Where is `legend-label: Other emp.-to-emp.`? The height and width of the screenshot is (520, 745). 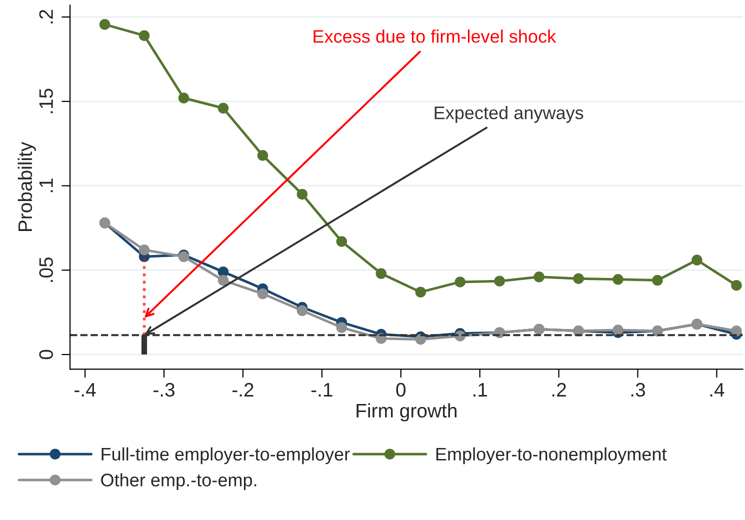 legend-label: Other emp.-to-emp. is located at coordinates (178, 481).